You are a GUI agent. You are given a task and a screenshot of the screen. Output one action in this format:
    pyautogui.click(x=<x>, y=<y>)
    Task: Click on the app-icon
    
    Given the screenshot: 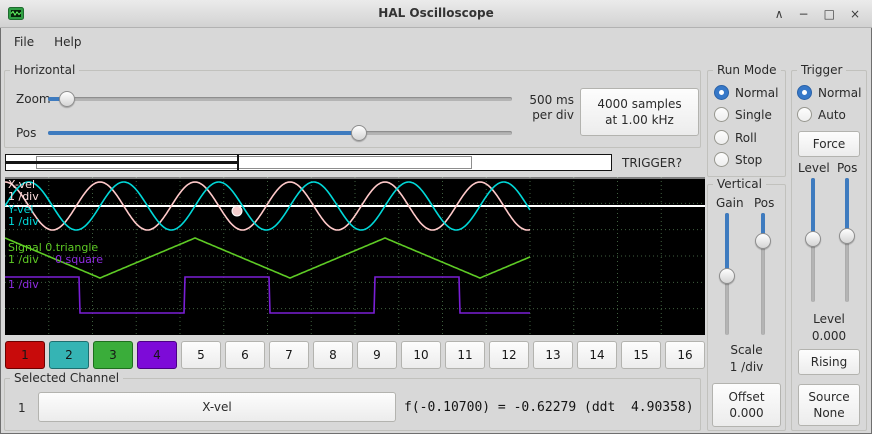 What is the action you would take?
    pyautogui.click(x=16, y=14)
    